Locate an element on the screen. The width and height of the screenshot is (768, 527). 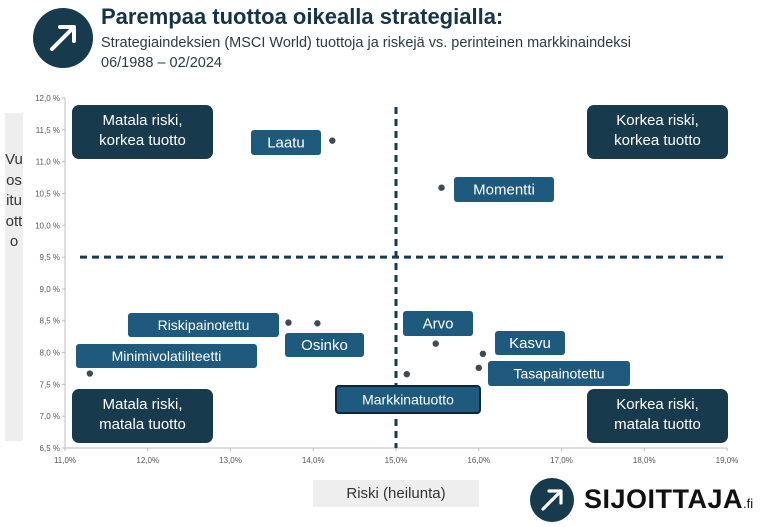
page-title: Parempaa tuottoa oikealla strategialla: is located at coordinates (302, 16).